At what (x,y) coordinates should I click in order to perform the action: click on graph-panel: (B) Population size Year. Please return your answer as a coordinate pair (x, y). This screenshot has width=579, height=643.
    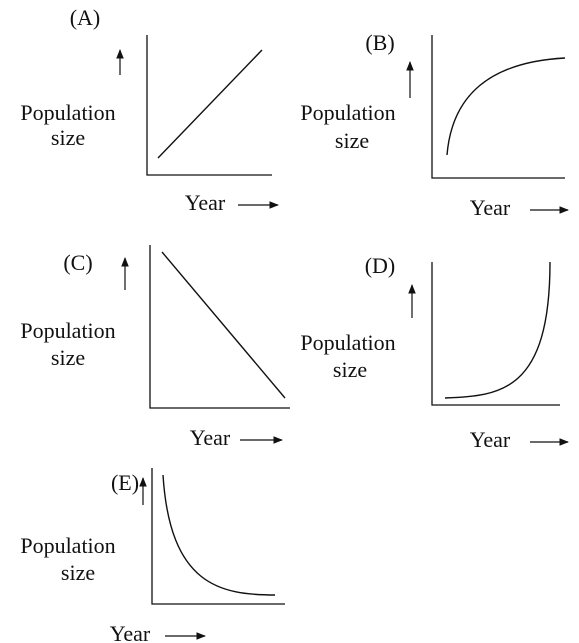
    Looking at the image, I should click on (434, 125).